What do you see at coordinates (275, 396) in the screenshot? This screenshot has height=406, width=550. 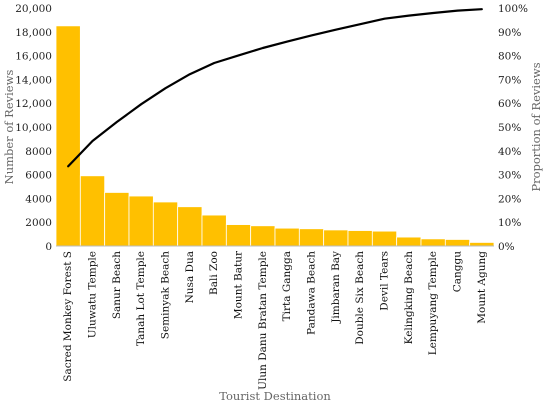 I see `x-axis-title: Tourist Destination` at bounding box center [275, 396].